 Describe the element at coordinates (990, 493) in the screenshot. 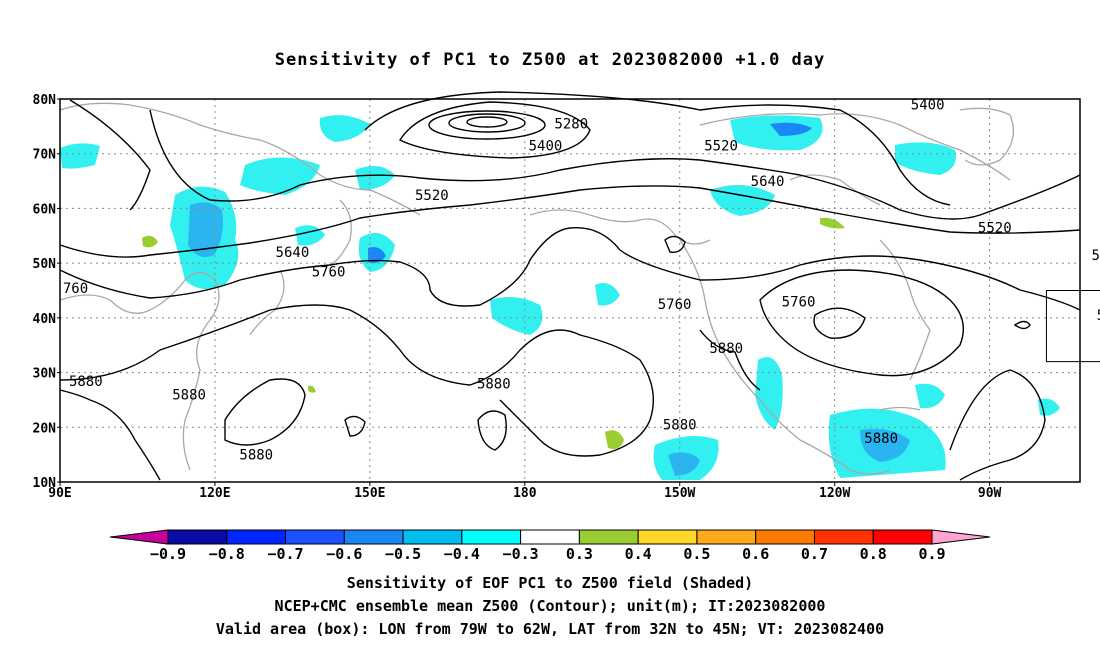

I see `longitude-label: 90W` at that location.